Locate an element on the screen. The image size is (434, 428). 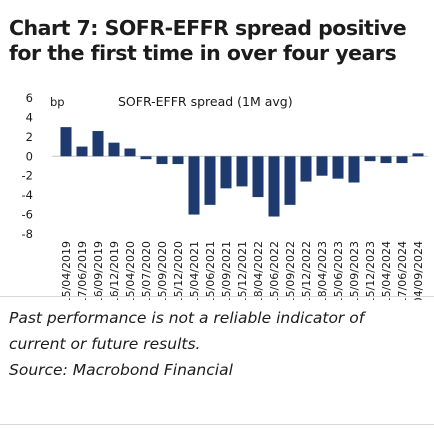
divider-bottom is located at coordinates (217, 424).